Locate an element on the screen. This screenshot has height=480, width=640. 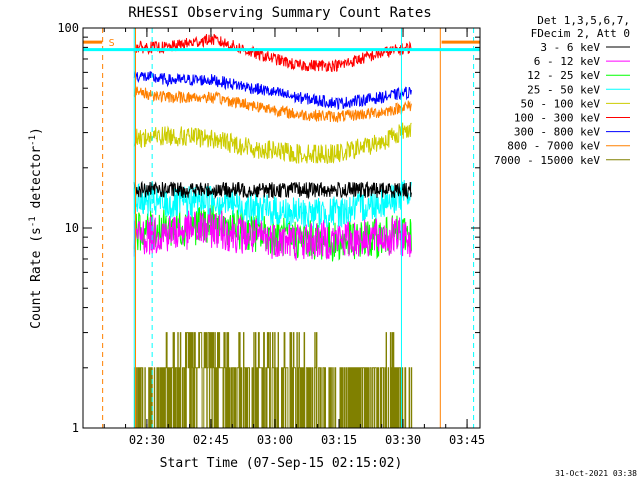
legend-label-6: 100 - 300 keV is located at coordinates (557, 118).